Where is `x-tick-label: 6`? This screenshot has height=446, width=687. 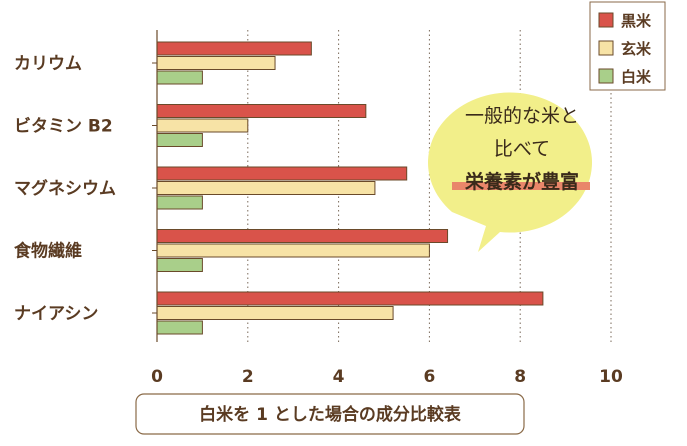 x-tick-label: 6 is located at coordinates (429, 377).